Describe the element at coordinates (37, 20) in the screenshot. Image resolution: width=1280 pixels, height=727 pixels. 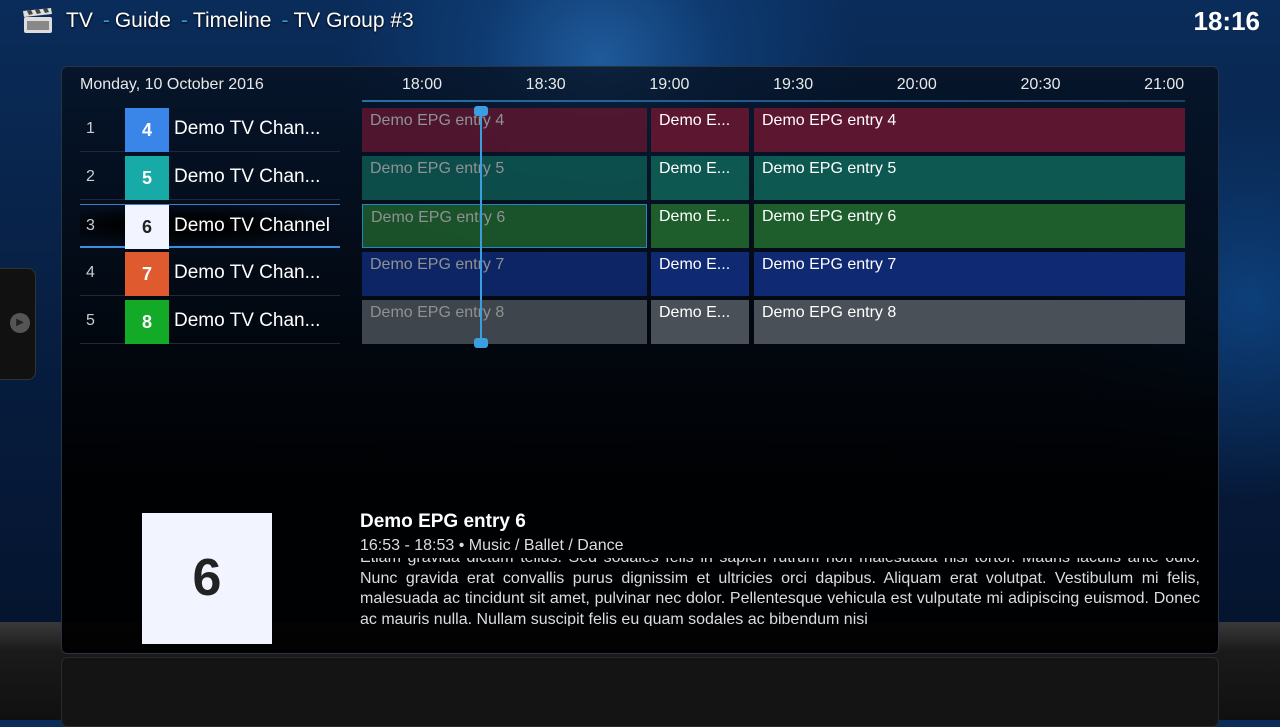
I see `clapperboard-icon` at that location.